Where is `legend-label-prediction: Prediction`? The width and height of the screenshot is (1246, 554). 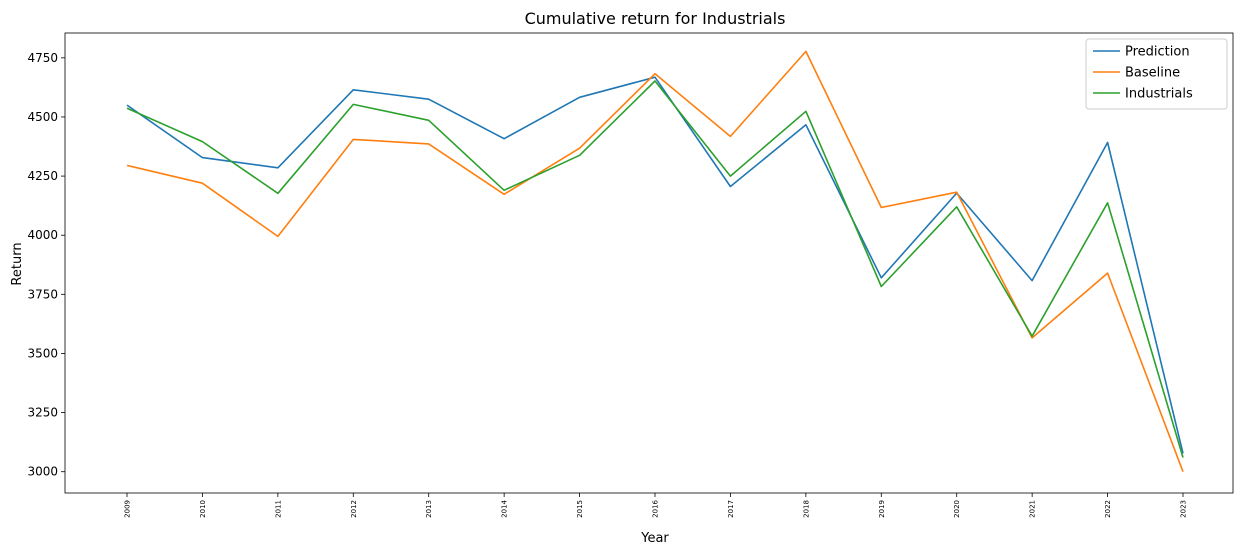
legend-label-prediction: Prediction is located at coordinates (1157, 52).